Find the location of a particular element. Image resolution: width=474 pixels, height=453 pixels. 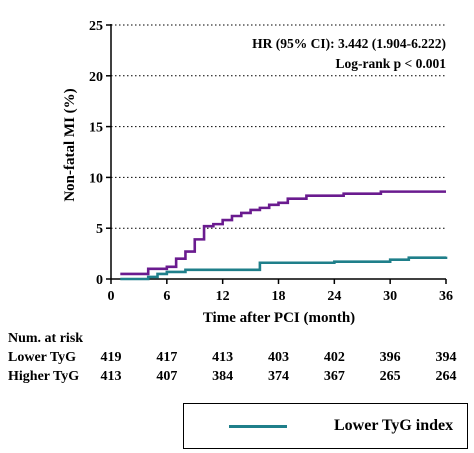

risk-value: 367 is located at coordinates (334, 376).